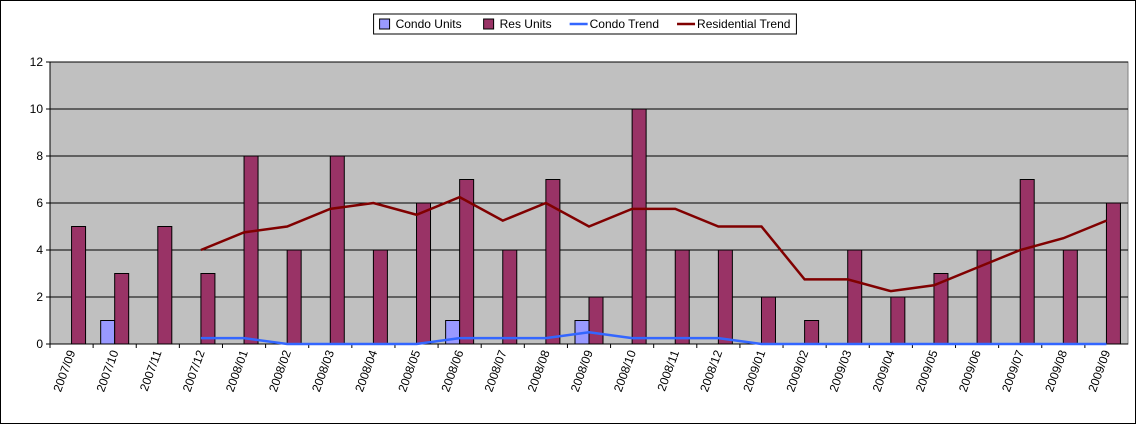  I want to click on legend-label: Res Units, so click(526, 24).